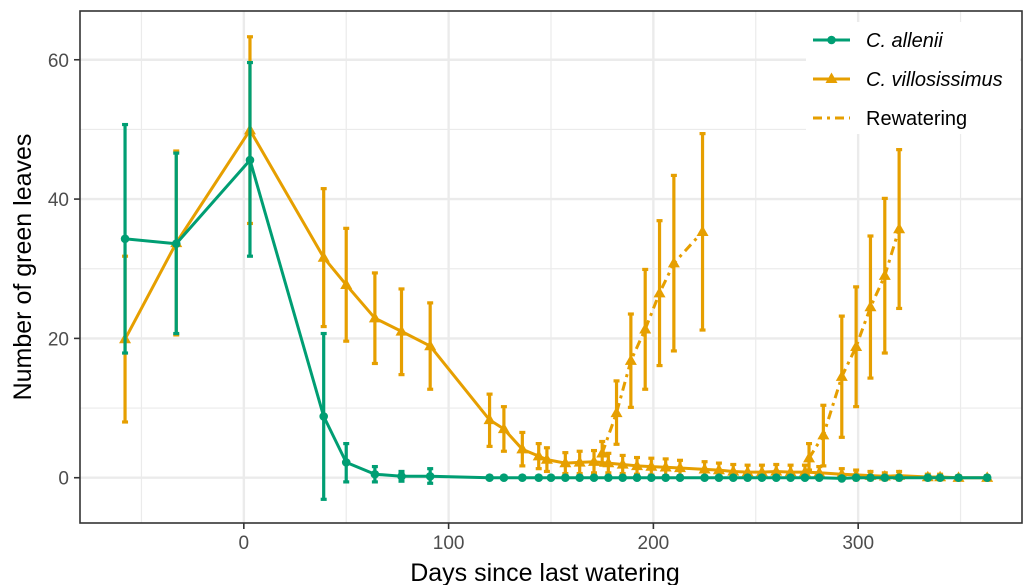 The height and width of the screenshot is (585, 1023). I want to click on legend-label-allenii: C. allenii, so click(904, 41).